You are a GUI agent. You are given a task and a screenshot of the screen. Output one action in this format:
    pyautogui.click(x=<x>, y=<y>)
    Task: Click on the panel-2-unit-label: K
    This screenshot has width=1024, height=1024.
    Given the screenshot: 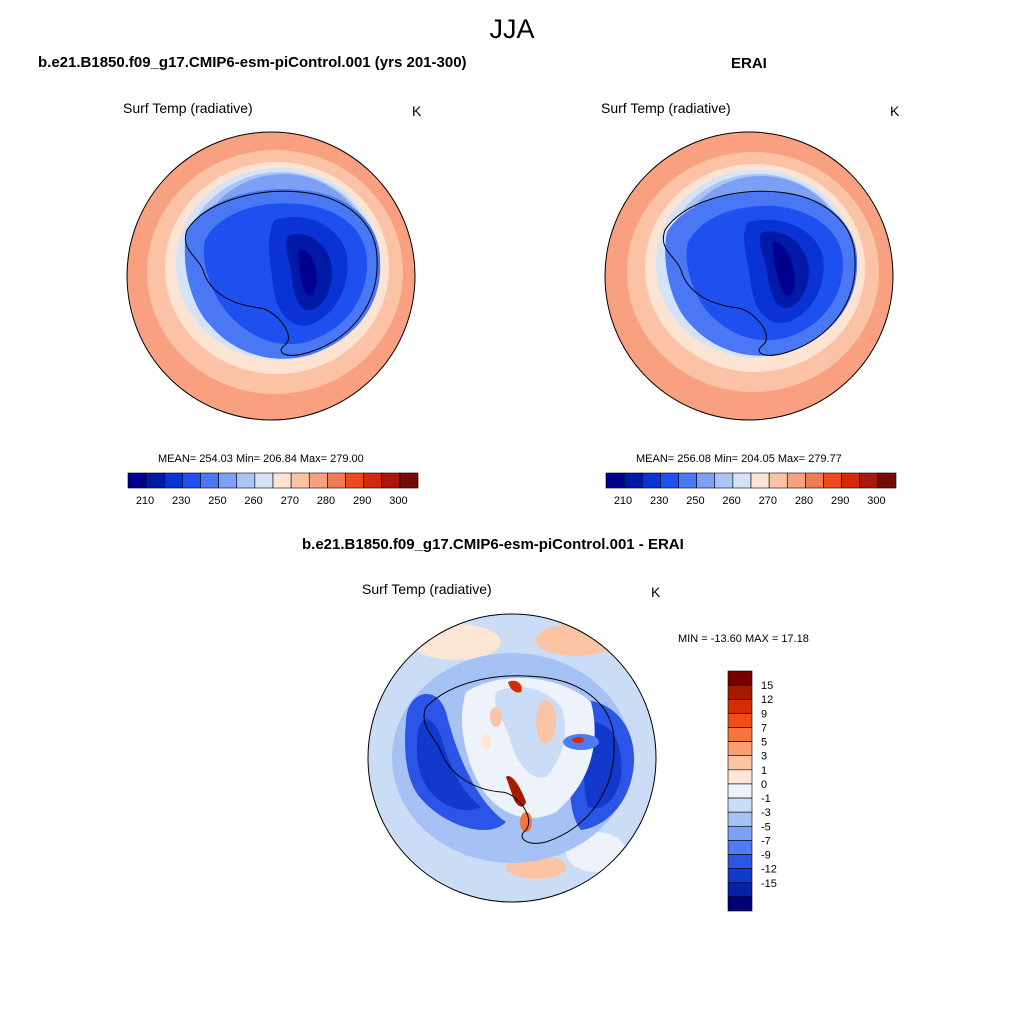 What is the action you would take?
    pyautogui.click(x=895, y=111)
    